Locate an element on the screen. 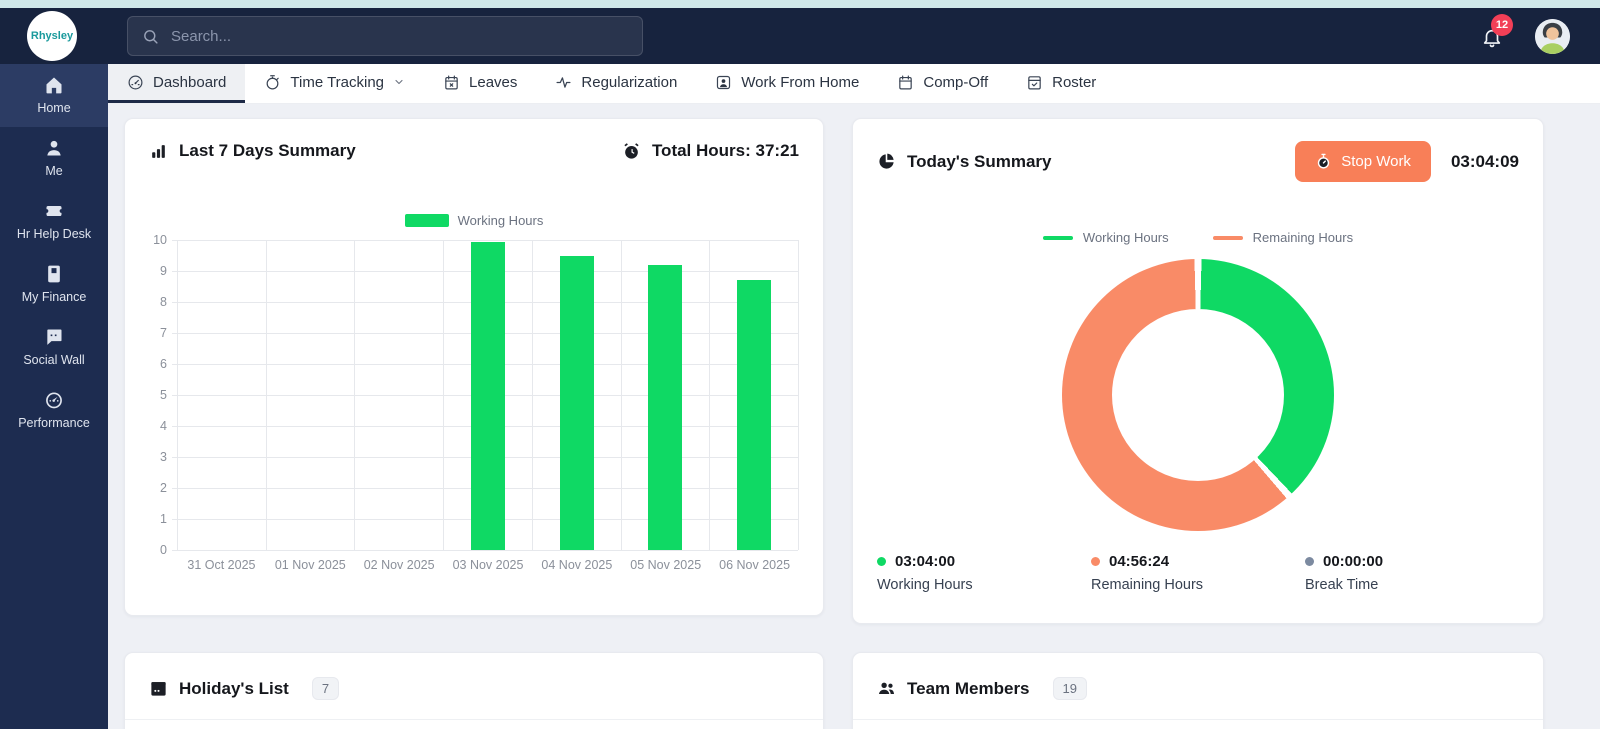 The image size is (1600, 729). card-title-today: Today's Summary is located at coordinates (979, 161).